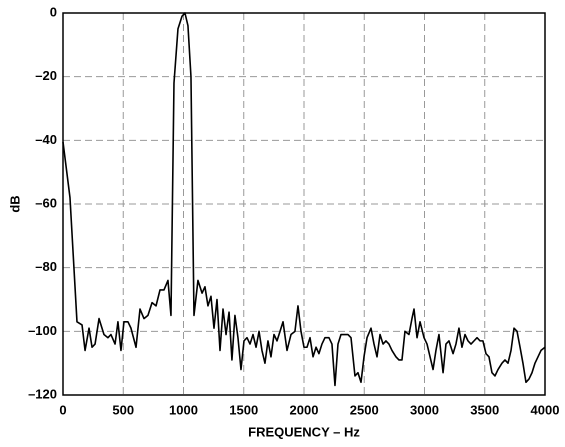  What do you see at coordinates (484, 409) in the screenshot?
I see `x-tick-label: 3500` at bounding box center [484, 409].